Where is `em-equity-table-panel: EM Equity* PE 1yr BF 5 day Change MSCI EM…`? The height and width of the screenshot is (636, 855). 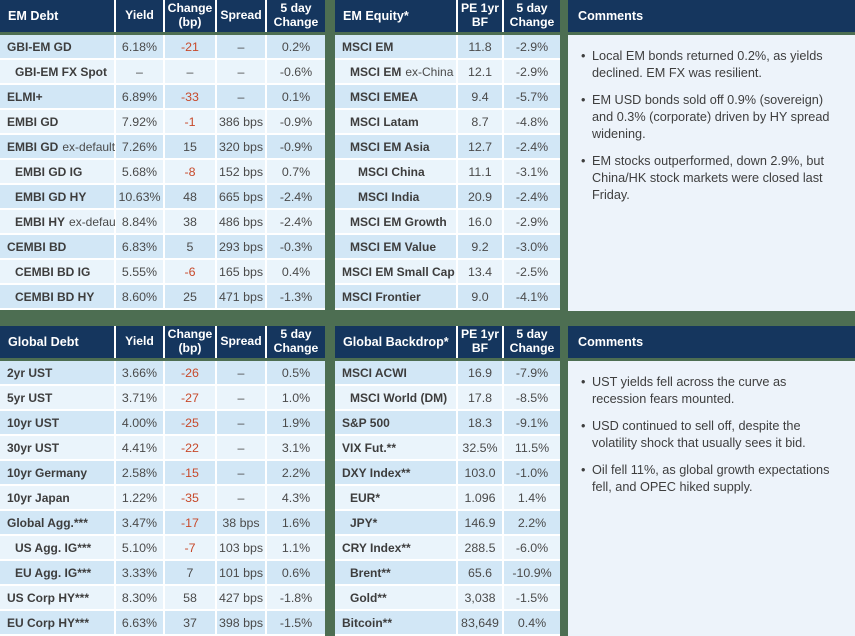
em-equity-table-panel: EM Equity* PE 1yr BF 5 day Change MSCI EM… is located at coordinates (447, 155).